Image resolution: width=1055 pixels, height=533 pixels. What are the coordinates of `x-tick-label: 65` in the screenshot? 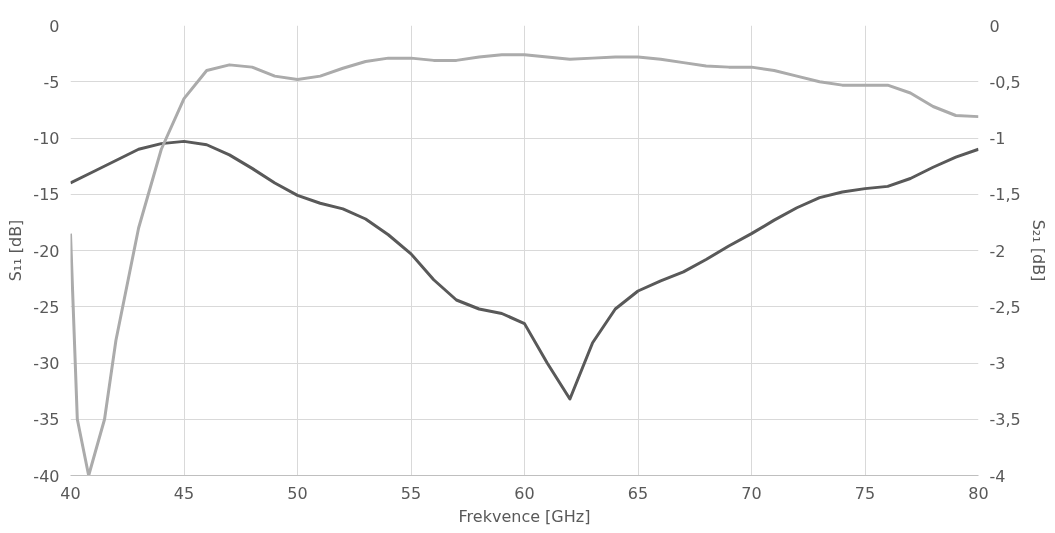 It's located at (638, 493).